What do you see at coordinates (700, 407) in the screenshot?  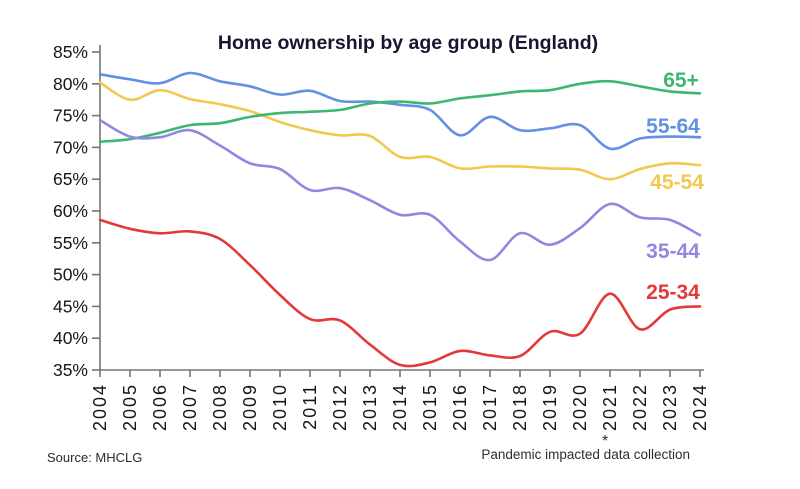 I see `x-tick-label: 2024` at bounding box center [700, 407].